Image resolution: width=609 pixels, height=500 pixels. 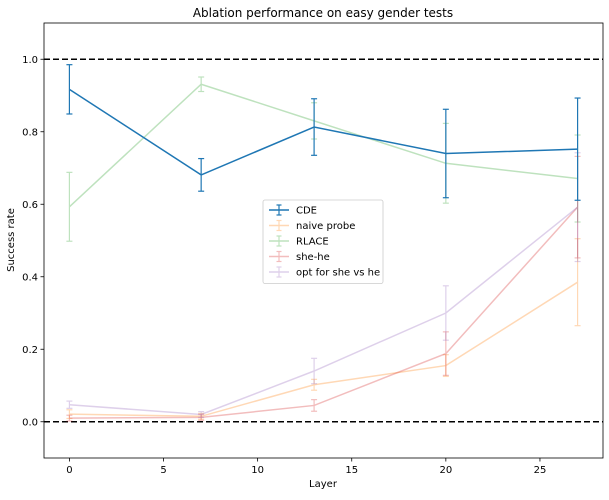 I want to click on legend-entry-she-he: she-he, so click(x=299, y=256).